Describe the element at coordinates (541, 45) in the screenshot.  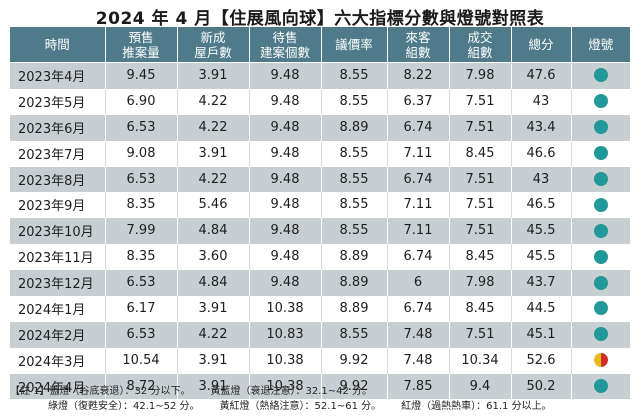
I see `col-header-total: 總分` at that location.